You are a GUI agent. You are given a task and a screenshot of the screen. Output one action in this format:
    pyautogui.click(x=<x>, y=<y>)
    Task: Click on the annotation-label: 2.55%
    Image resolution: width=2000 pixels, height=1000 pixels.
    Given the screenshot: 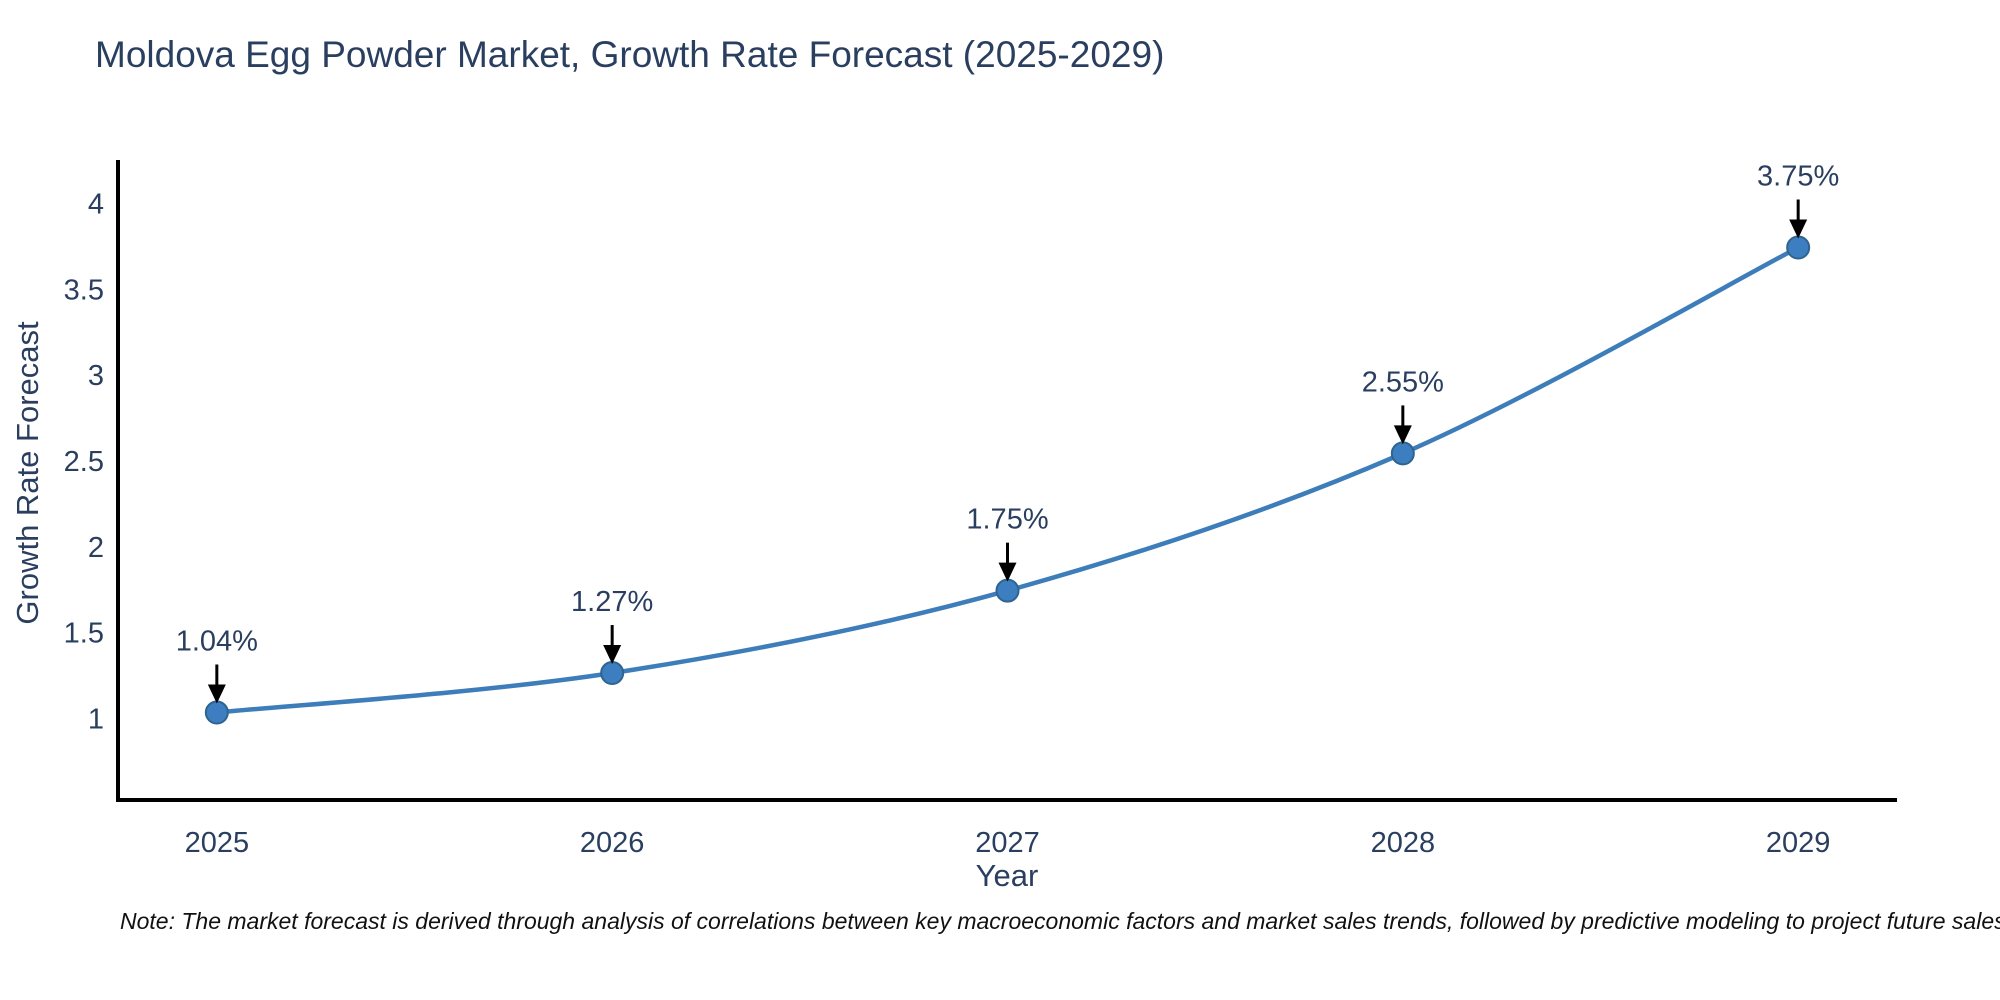 What is the action you would take?
    pyautogui.click(x=1403, y=382)
    